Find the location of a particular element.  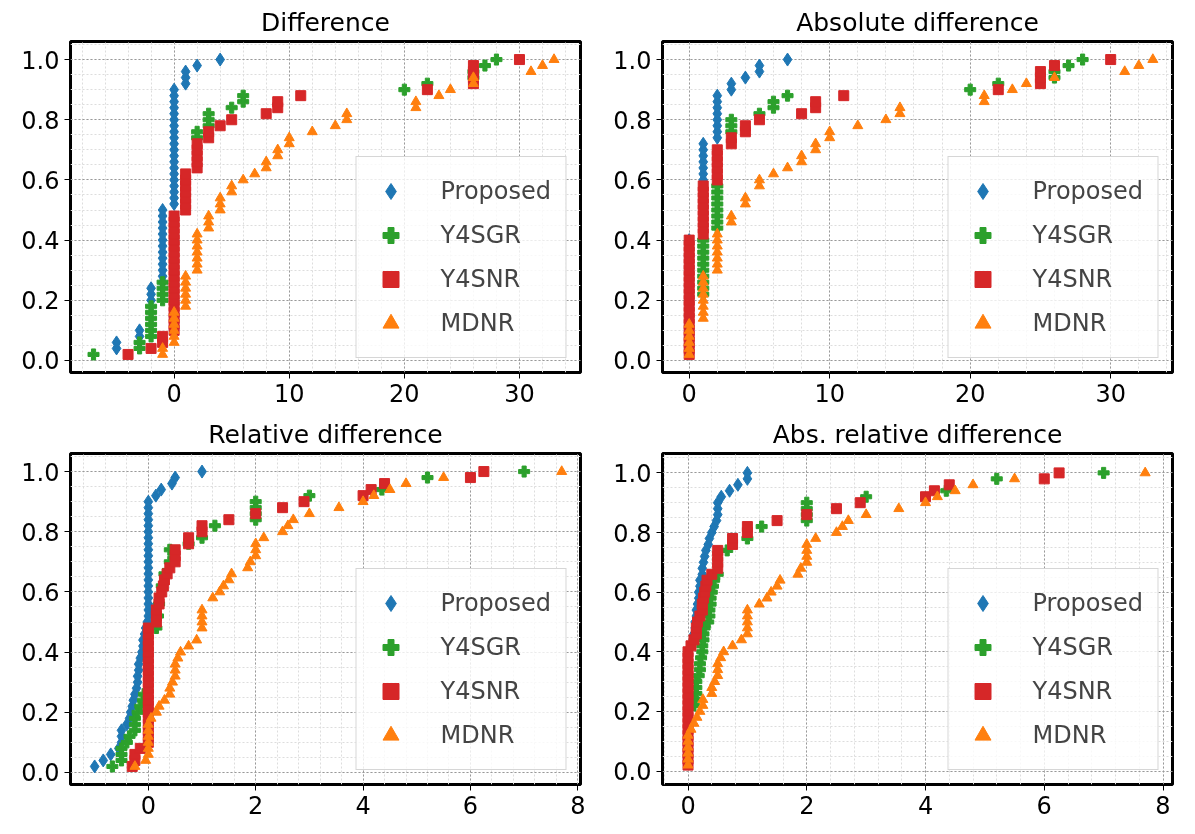

chart-title: Relative difference is located at coordinates (325, 434).